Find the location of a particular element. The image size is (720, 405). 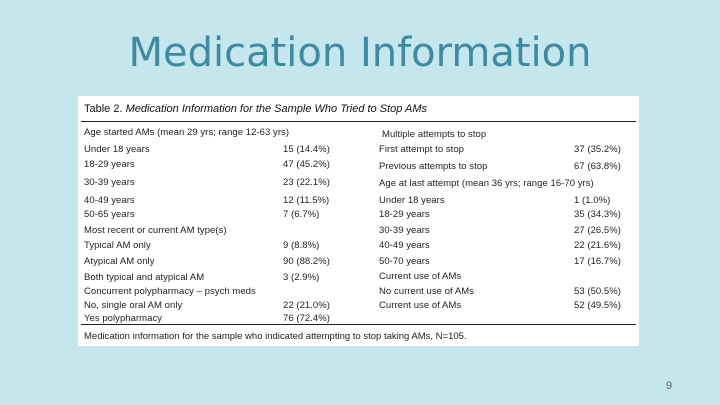

left-row-label: 18-29 years is located at coordinates (109, 164).